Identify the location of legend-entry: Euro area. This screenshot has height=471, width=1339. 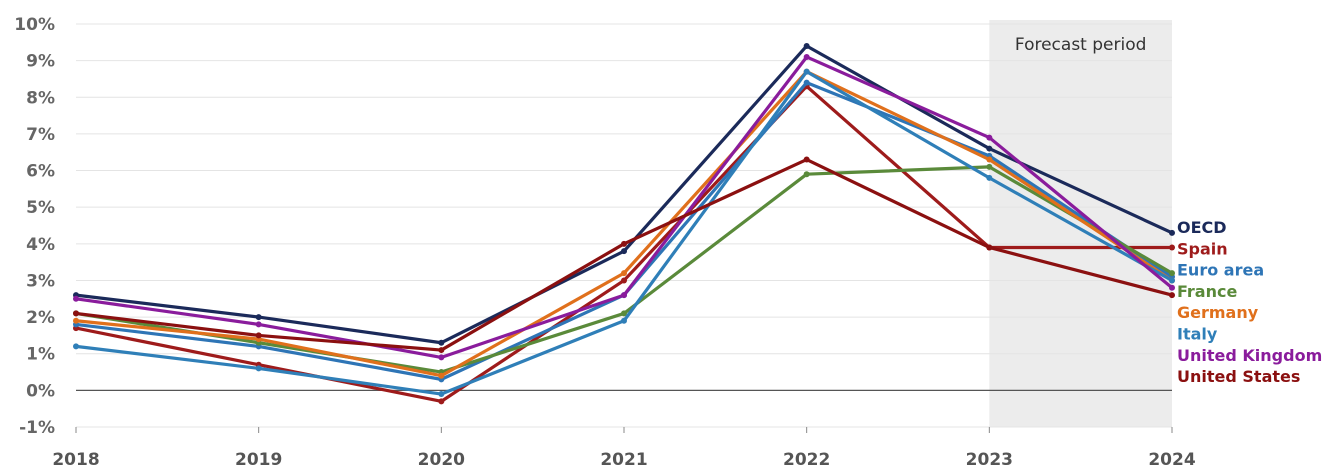
(1220, 270).